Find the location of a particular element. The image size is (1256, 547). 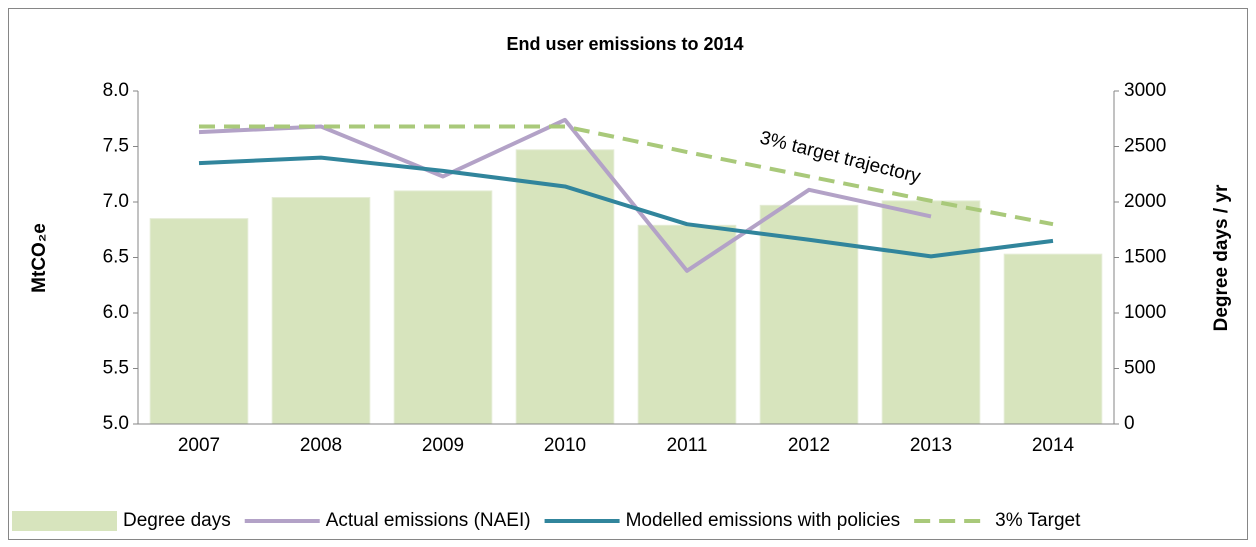

y-tick-label: 7.5 is located at coordinates (116, 146).